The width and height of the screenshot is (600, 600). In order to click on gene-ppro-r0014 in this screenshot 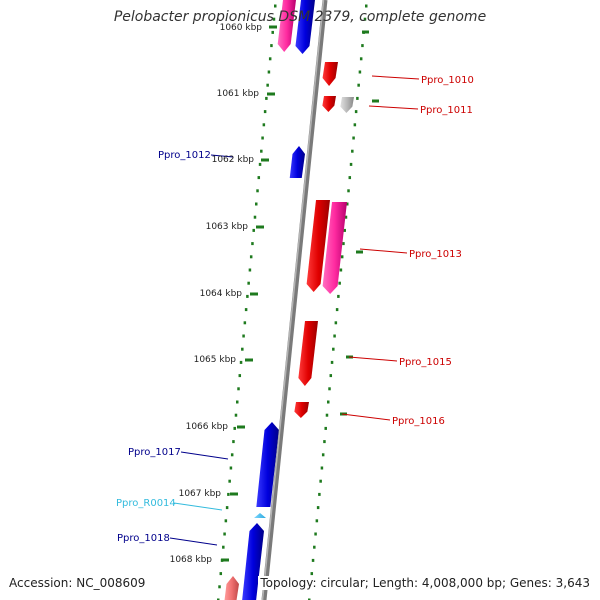, I will do `click(260, 515)`.